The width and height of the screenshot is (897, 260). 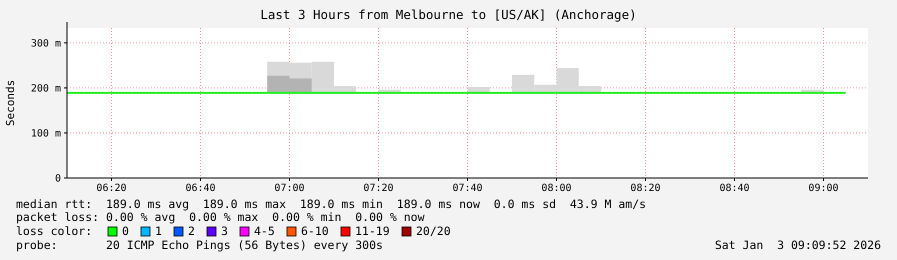 What do you see at coordinates (331, 204) in the screenshot?
I see `text: median rtt: 189.0 ms avg 189.0 ms max 189.0 ms min 189.0 ms now 0.0 ms sd 43.9 M am/s` at bounding box center [331, 204].